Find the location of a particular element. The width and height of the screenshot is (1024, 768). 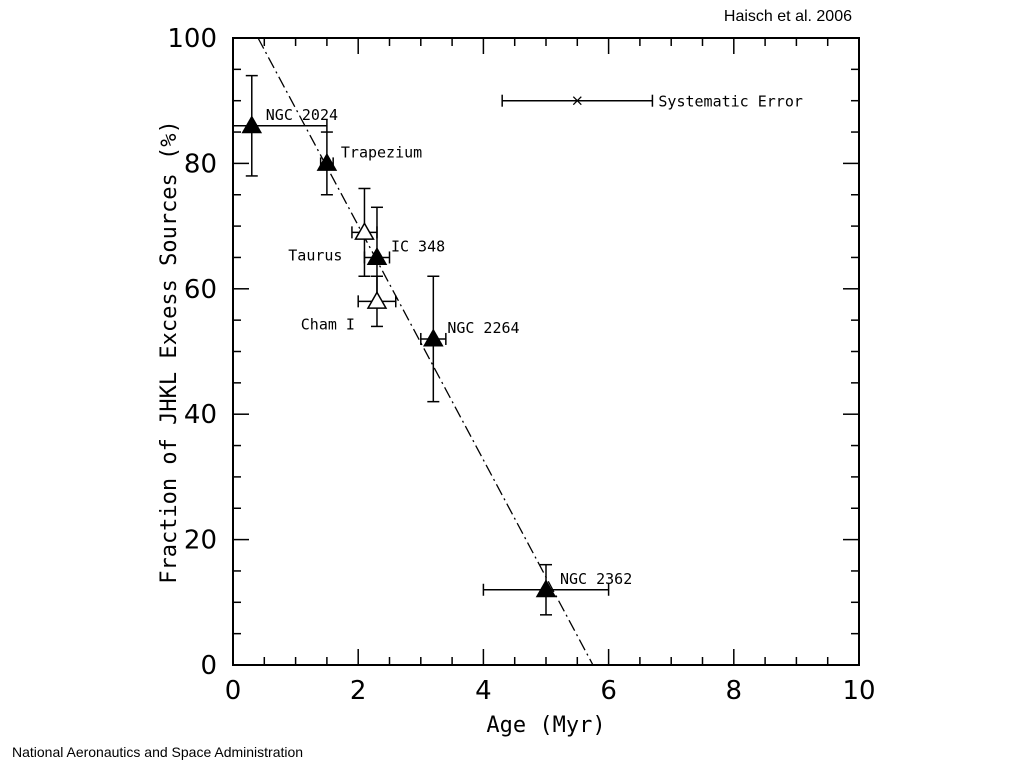

source-credit: Haisch et al. 2006 is located at coordinates (787, 16).